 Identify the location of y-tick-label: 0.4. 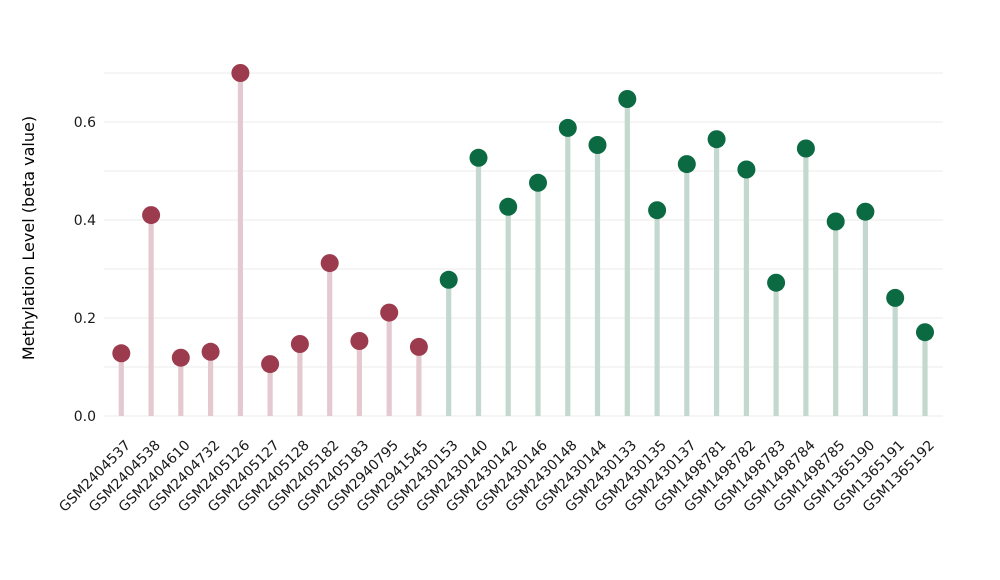
(85, 221).